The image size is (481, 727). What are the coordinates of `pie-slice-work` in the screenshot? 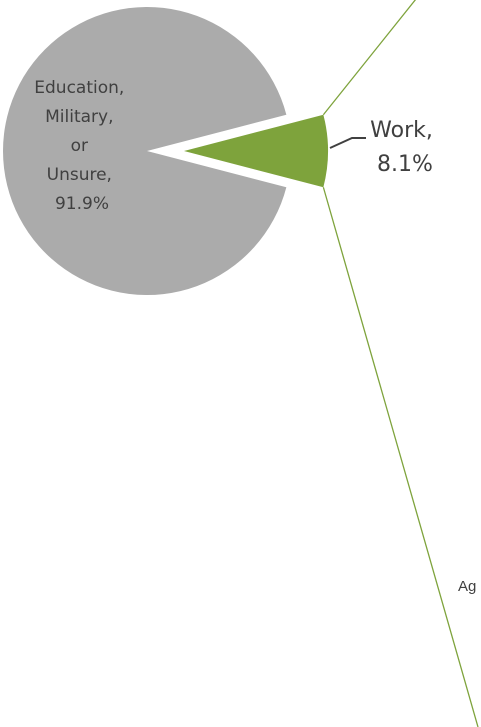 It's located at (256, 151).